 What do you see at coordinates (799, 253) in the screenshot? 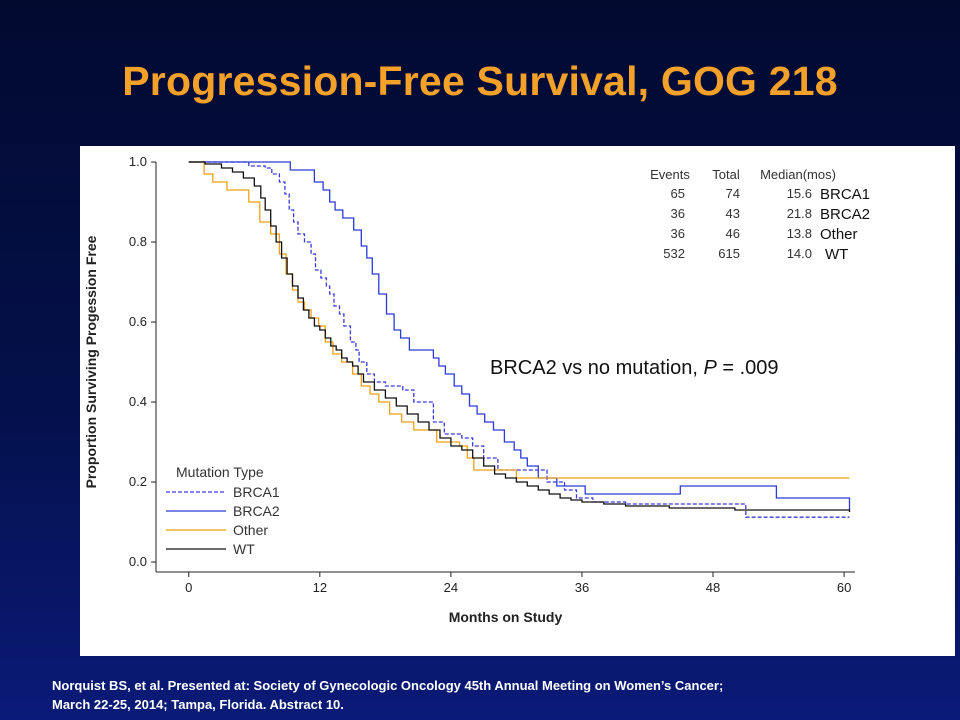
I see `table-cell-median: 14.0` at bounding box center [799, 253].